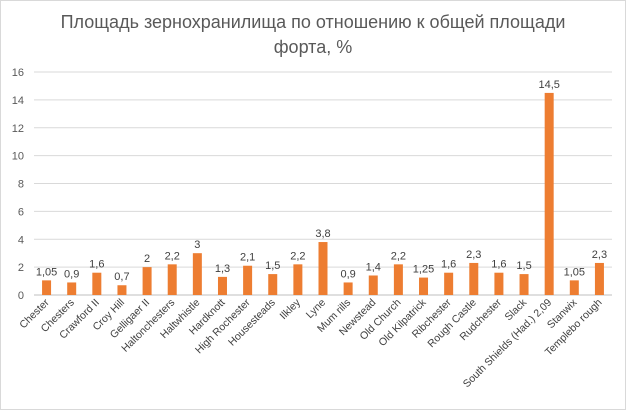 The height and width of the screenshot is (410, 626). What do you see at coordinates (21, 296) in the screenshot?
I see `y-tick-label: 0` at bounding box center [21, 296].